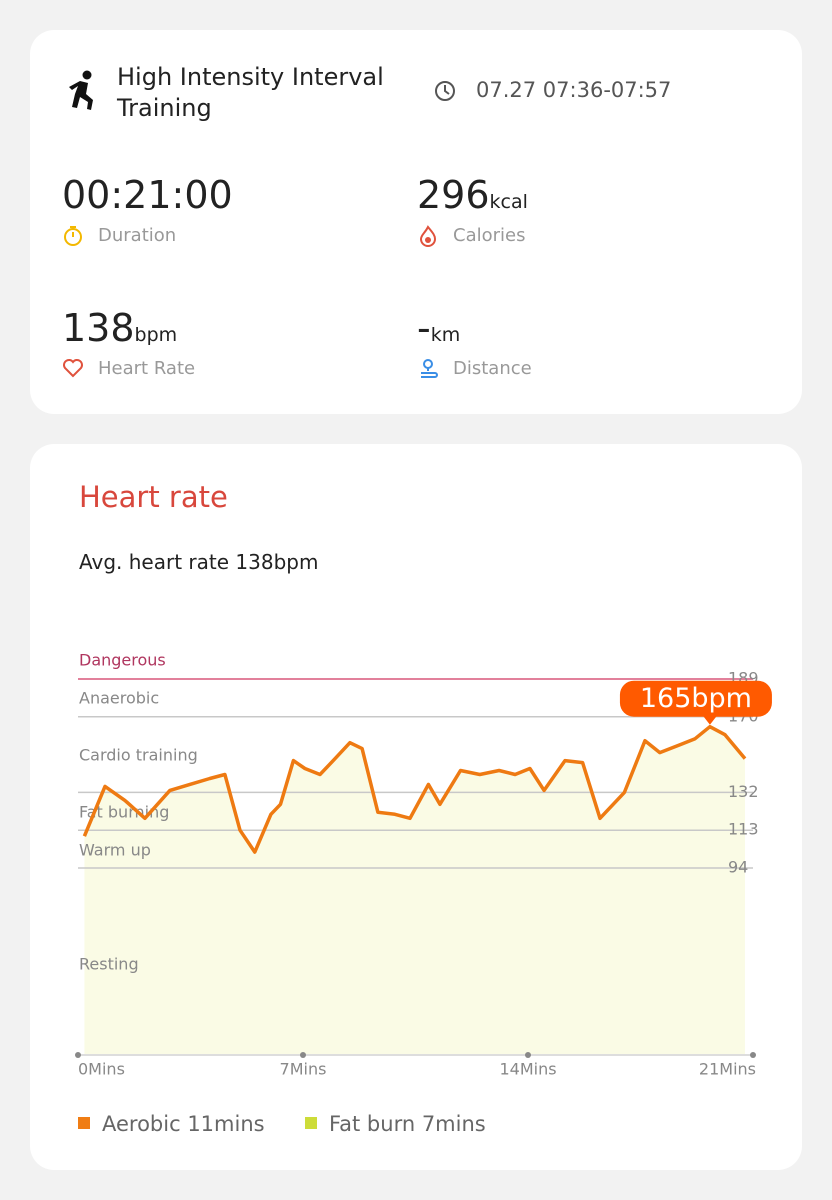 The image size is (832, 1200). I want to click on stat-value: 00:21:00, so click(147, 195).